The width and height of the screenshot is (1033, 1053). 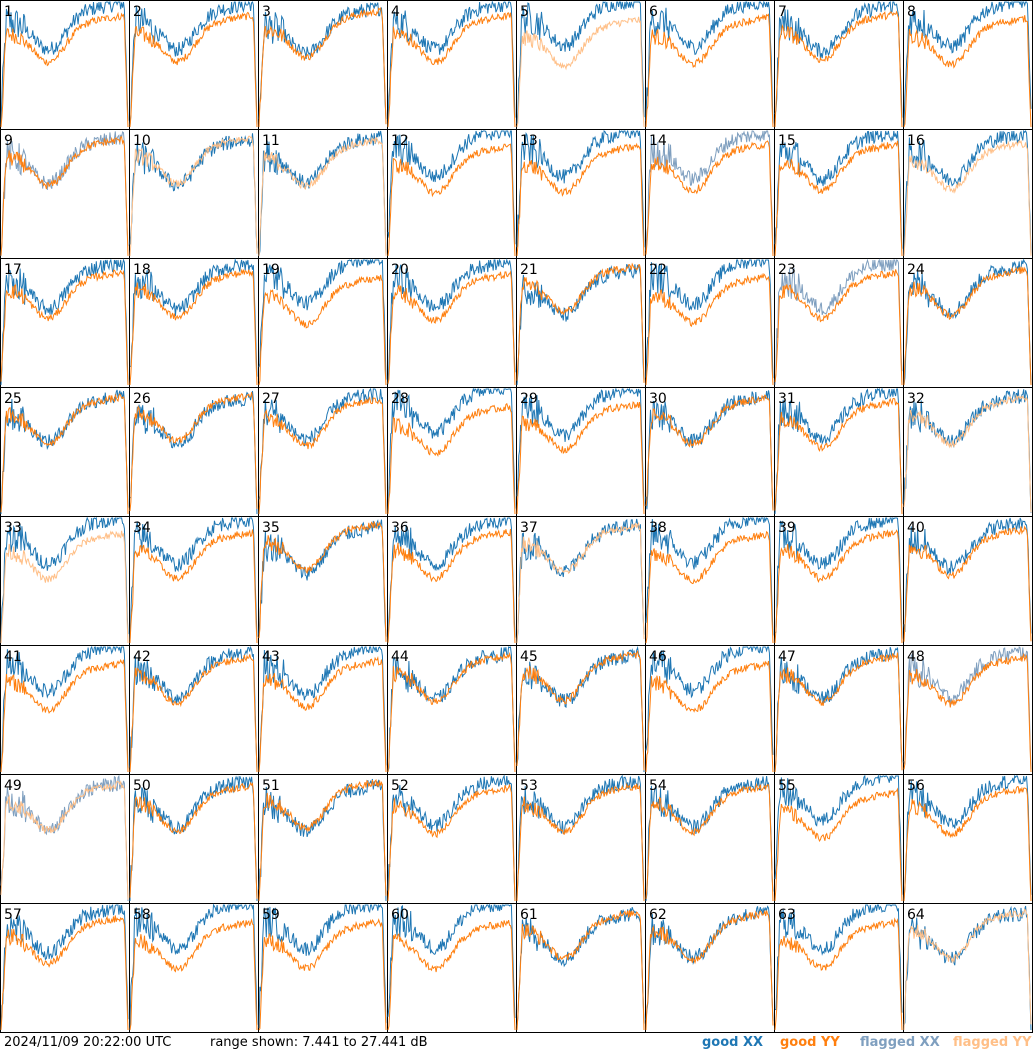 What do you see at coordinates (194, 65) in the screenshot?
I see `panel-2: 2` at bounding box center [194, 65].